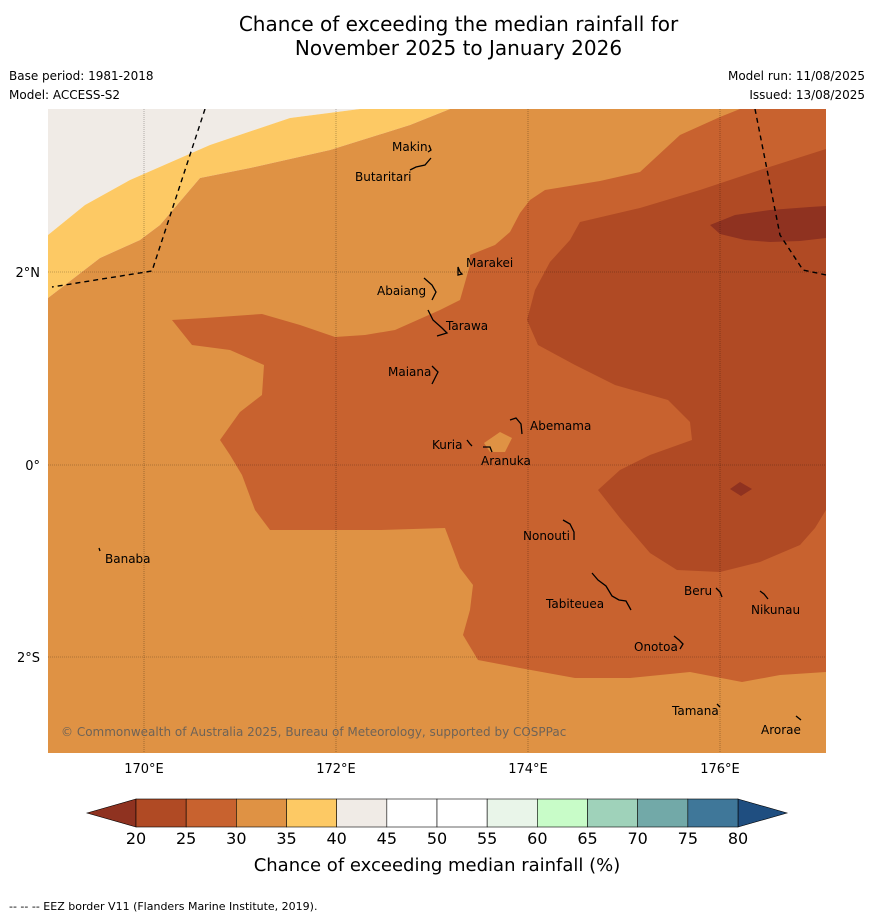 Image resolution: width=873 pixels, height=919 pixels. Describe the element at coordinates (695, 711) in the screenshot. I see `label-tamana: Tamana` at that location.